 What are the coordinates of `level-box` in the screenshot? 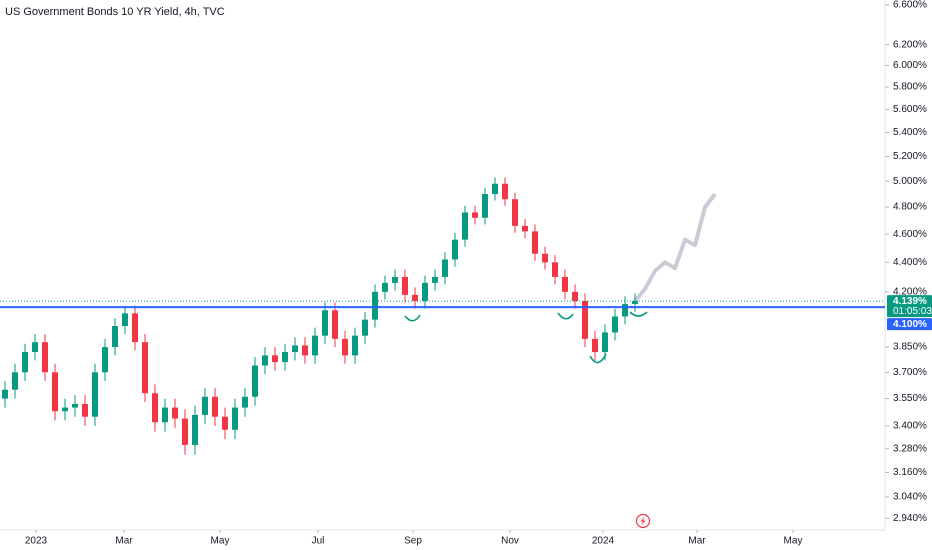 It's located at (909, 324).